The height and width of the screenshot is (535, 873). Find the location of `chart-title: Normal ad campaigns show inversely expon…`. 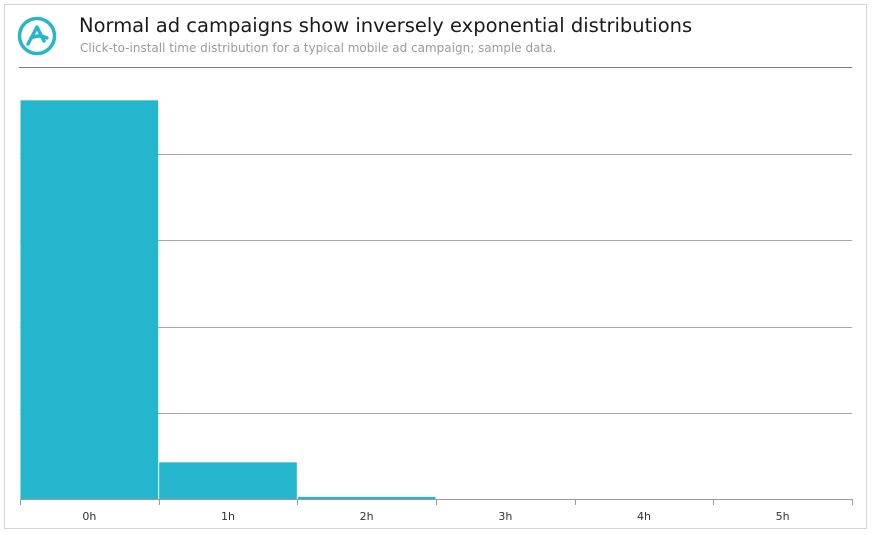

chart-title: Normal ad campaigns show inversely expon… is located at coordinates (386, 25).